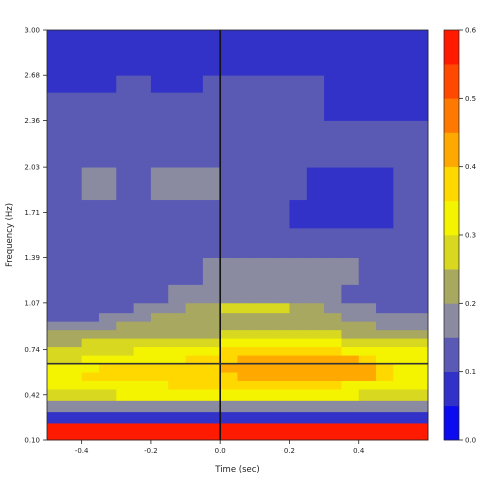 The image size is (485, 485). I want to click on colorbar-tick-label: 0.6, so click(471, 31).